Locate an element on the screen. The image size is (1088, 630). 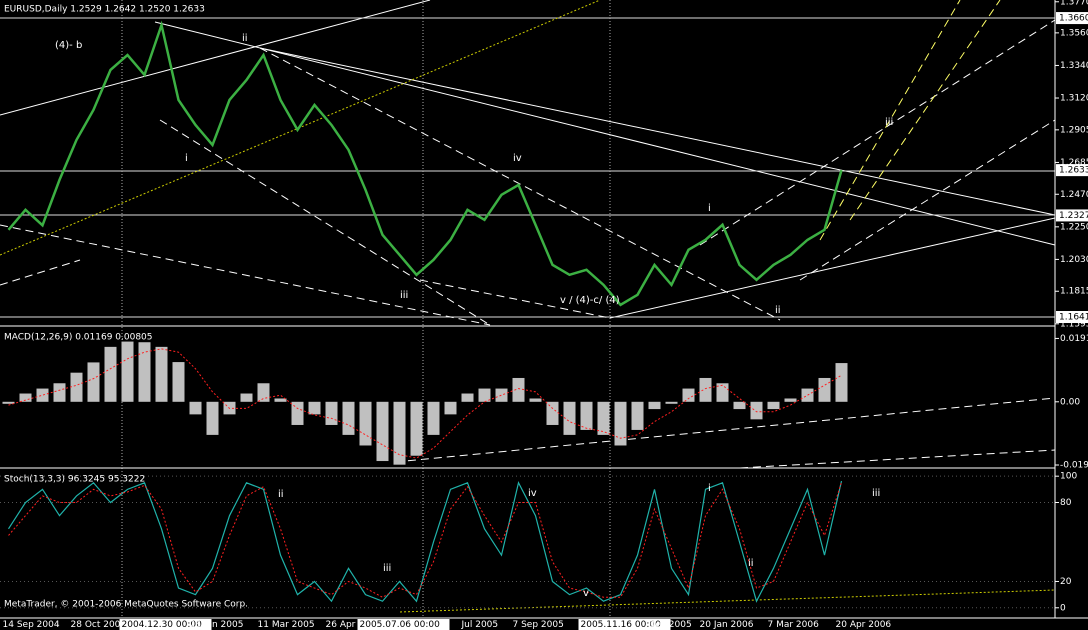
y-tick-label: 1.1595 is located at coordinates (1074, 324).